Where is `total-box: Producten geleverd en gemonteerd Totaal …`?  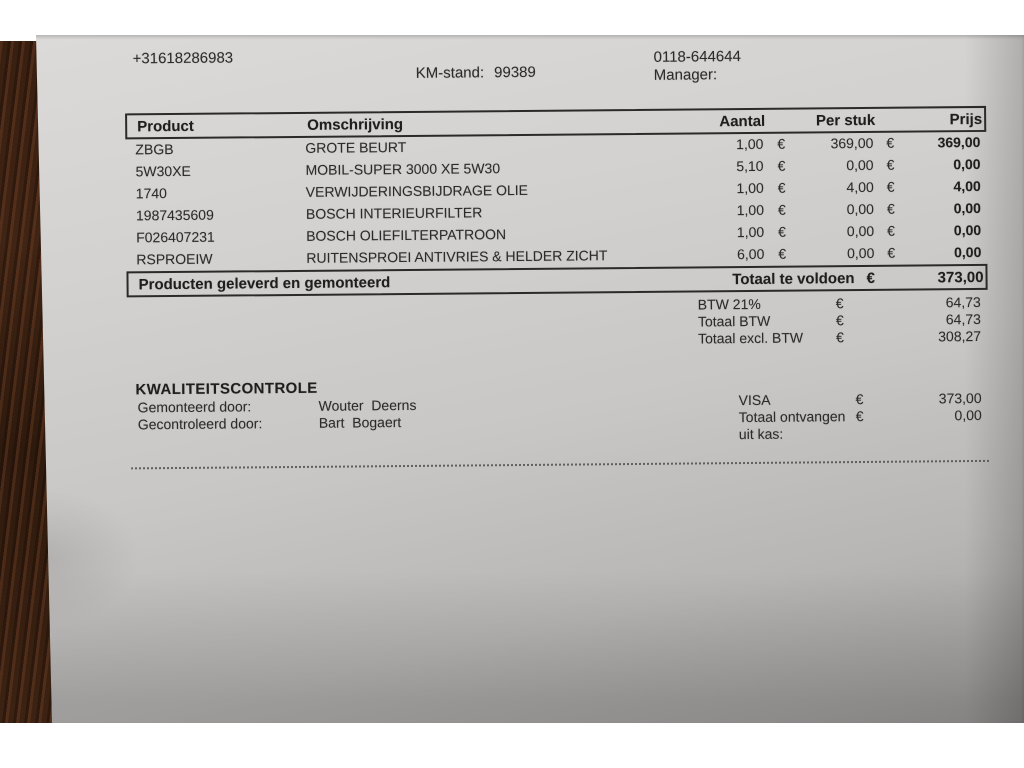
total-box: Producten geleverd en gemonteerd Totaal … is located at coordinates (557, 280).